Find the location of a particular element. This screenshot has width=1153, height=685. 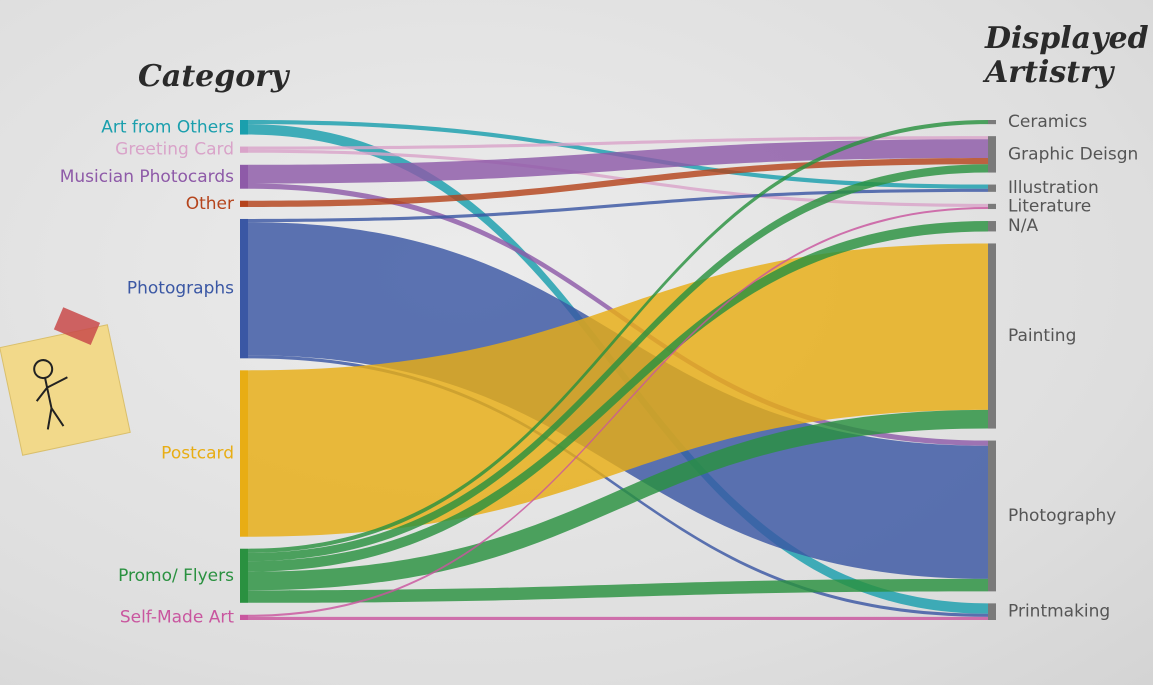

source-label: Musician Photocards is located at coordinates (147, 177).